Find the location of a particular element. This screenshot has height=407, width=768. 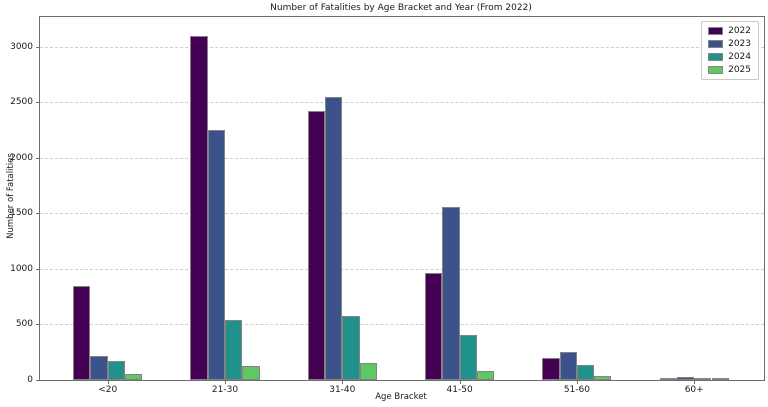

x-tick-label-3140: 31-40 is located at coordinates (342, 390).